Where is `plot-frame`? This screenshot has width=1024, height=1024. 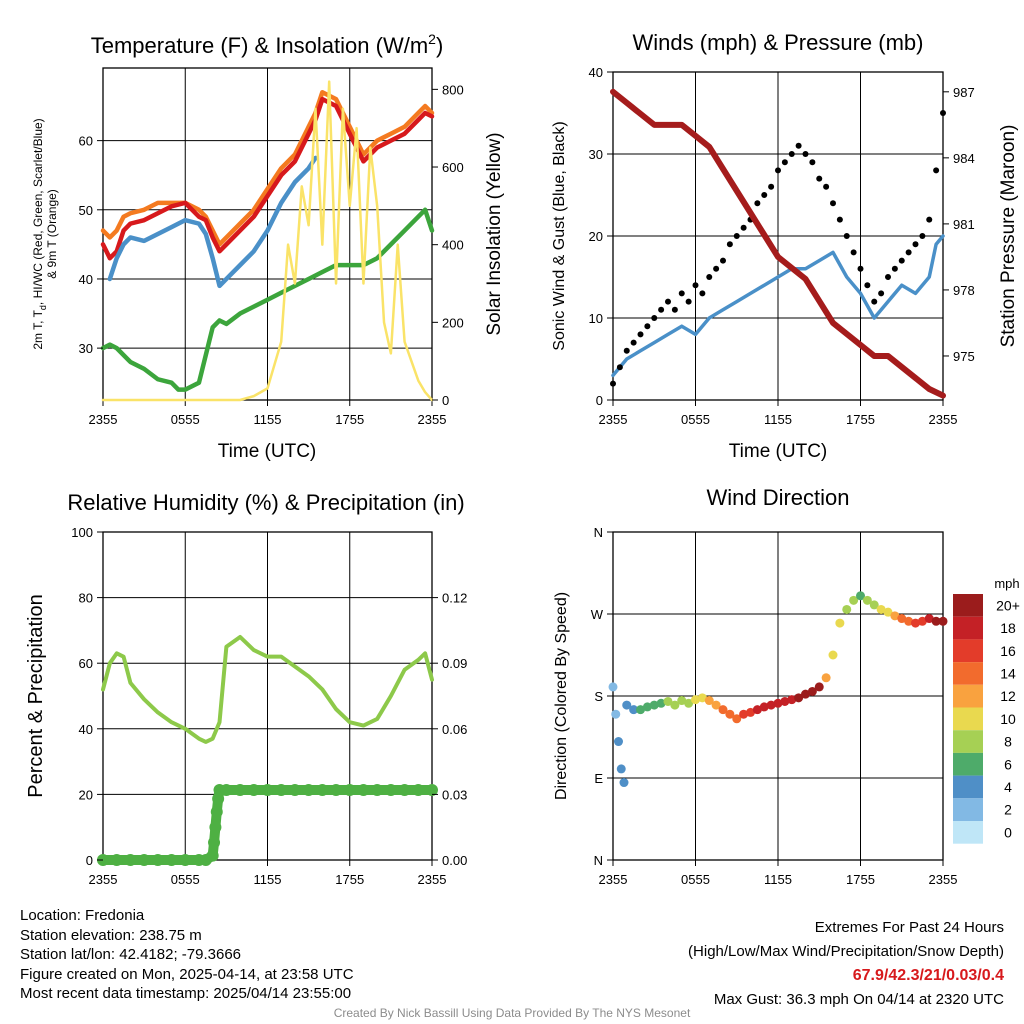
plot-frame is located at coordinates (267, 234).